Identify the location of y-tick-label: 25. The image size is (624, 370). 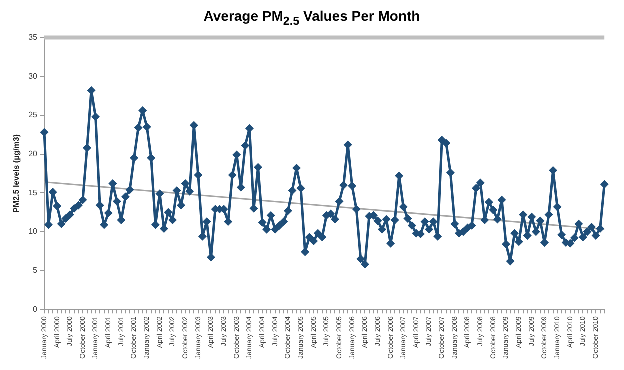
(33, 115).